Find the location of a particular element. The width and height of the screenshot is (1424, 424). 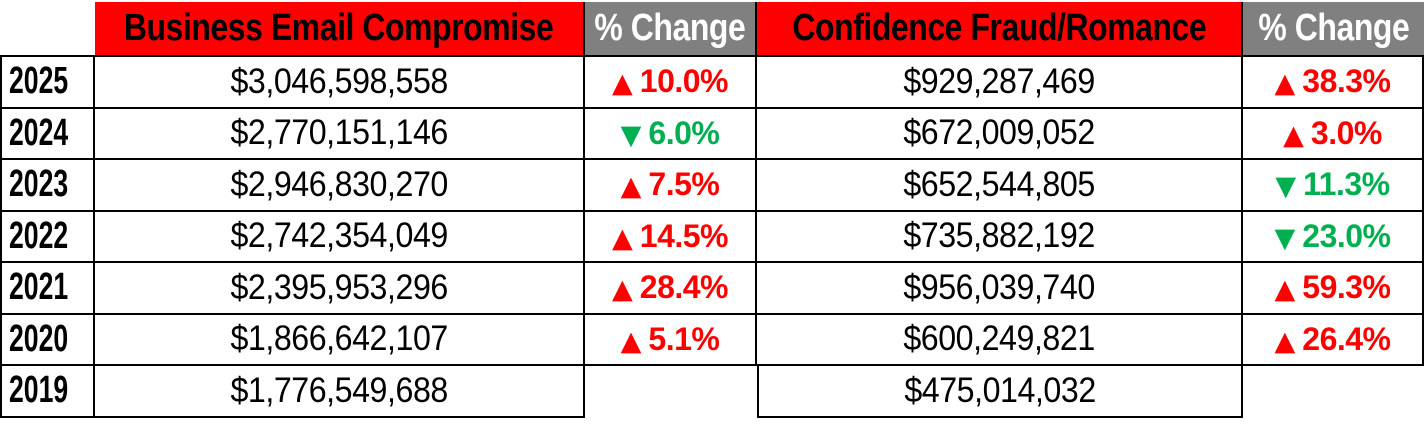

percent-change: ▲ 28.4% is located at coordinates (670, 287).